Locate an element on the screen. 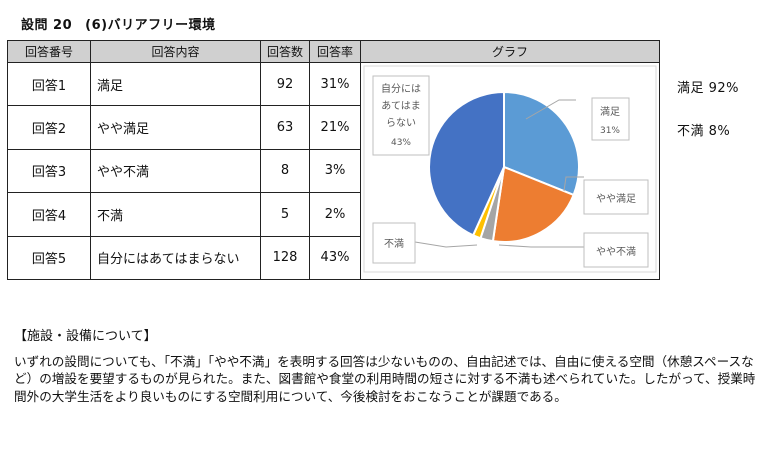  table-row: 回答2 やや満足 63 21% is located at coordinates (333, 127).